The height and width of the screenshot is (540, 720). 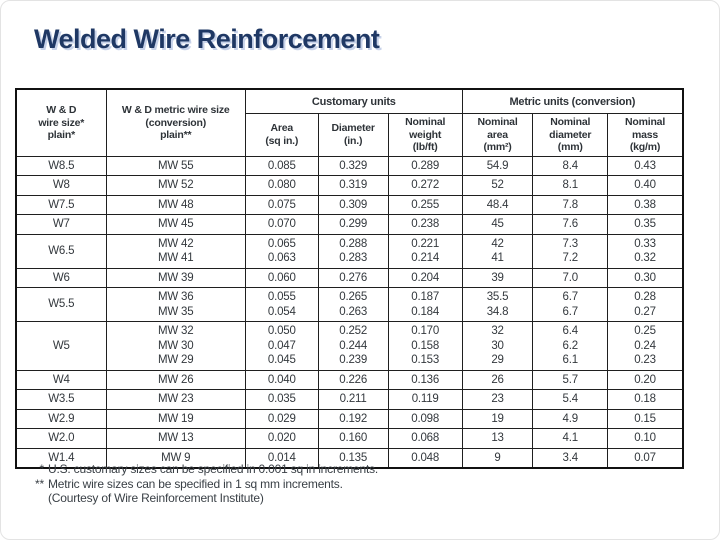 I want to click on table-cell: W7.5, so click(x=61, y=204).